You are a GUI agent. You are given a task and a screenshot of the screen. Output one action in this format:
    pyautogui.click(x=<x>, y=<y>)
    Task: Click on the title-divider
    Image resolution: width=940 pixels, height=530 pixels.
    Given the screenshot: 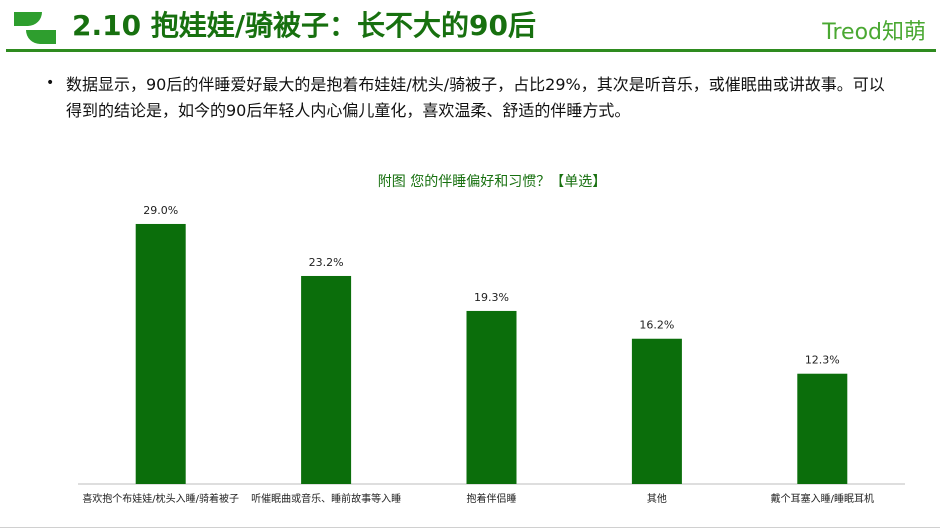 What is the action you would take?
    pyautogui.click(x=471, y=50)
    